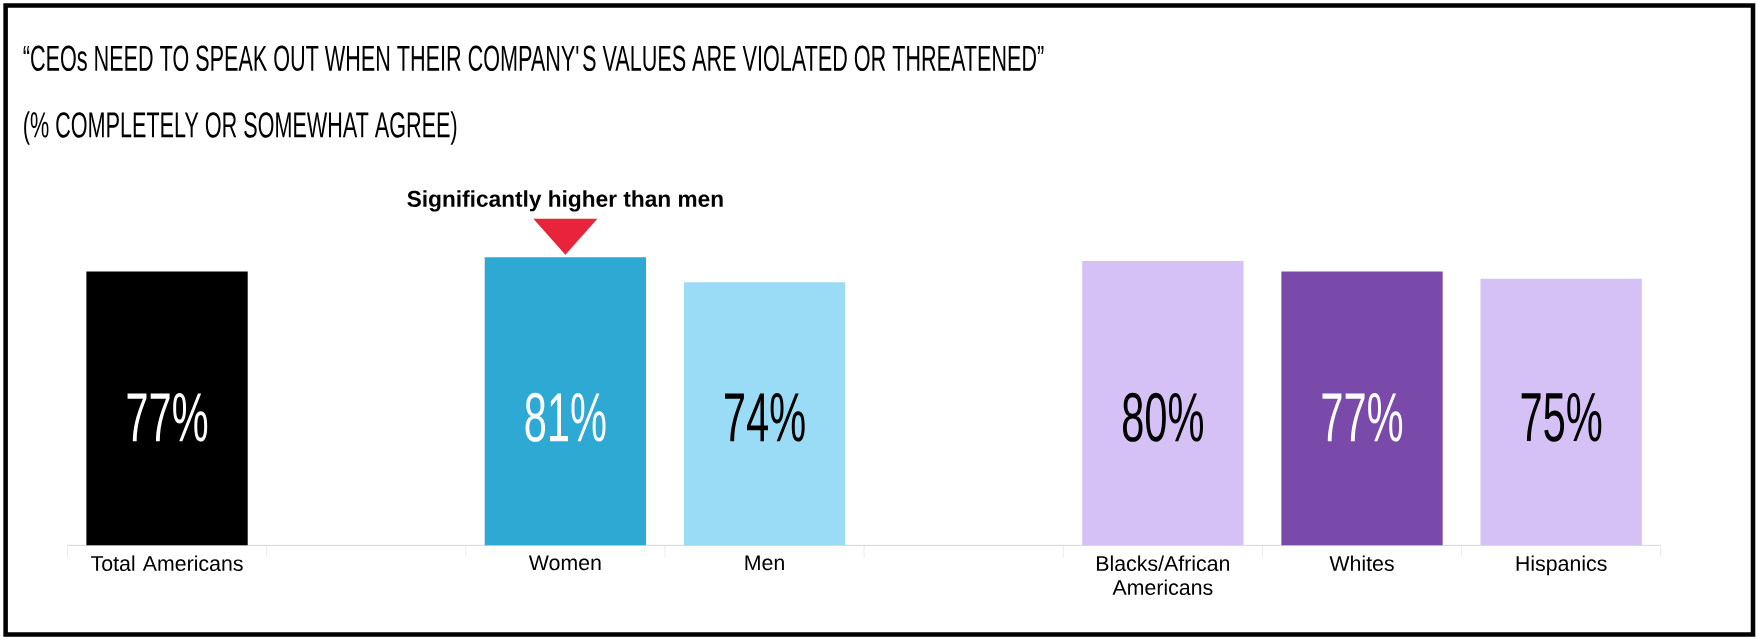 The width and height of the screenshot is (1763, 640). Describe the element at coordinates (240, 128) in the screenshot. I see `chart-subtitle: (% COMPLETELY OR SOMEWHAT AGREE)` at that location.